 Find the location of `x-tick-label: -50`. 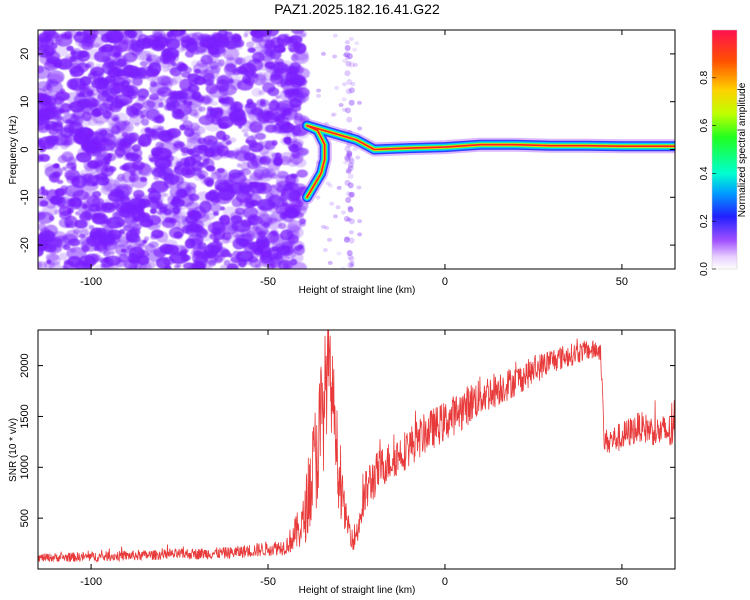

x-tick-label: -50 is located at coordinates (268, 282).